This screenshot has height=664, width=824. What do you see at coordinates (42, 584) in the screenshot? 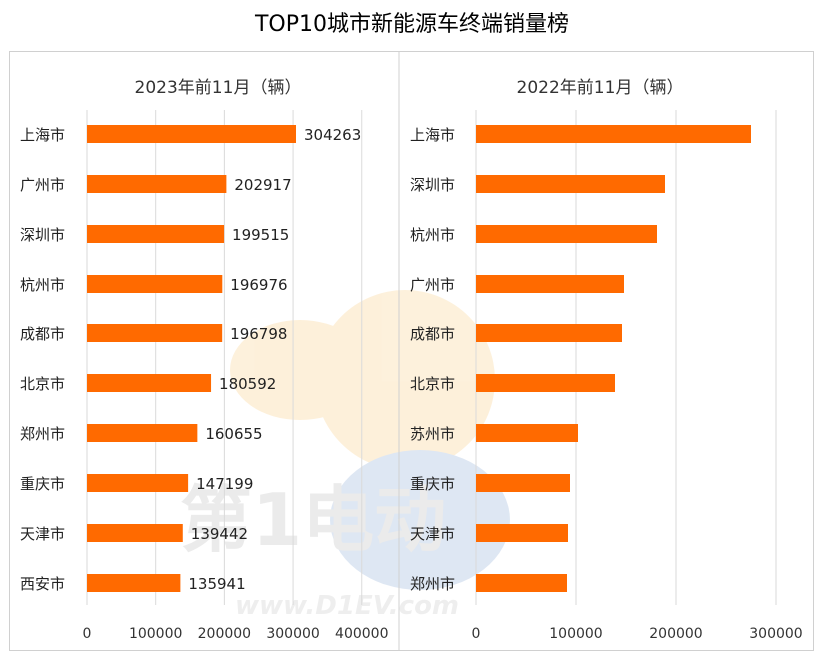
I see `category-label: 西安市` at bounding box center [42, 584].